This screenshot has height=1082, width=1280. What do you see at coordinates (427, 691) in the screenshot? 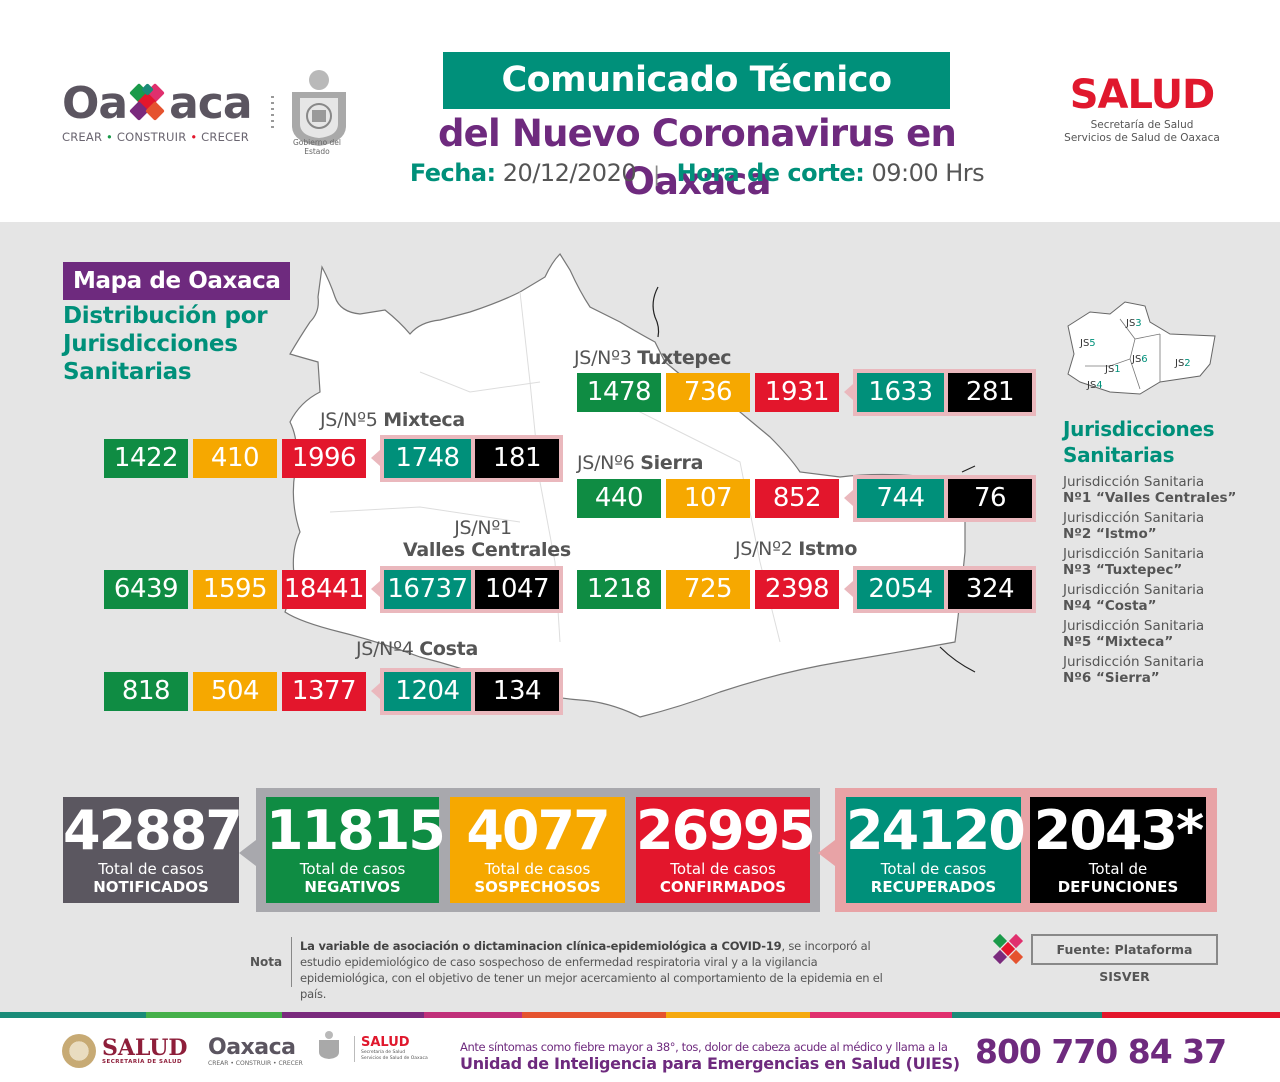
I see `js4-recuperados: 1204` at bounding box center [427, 691].